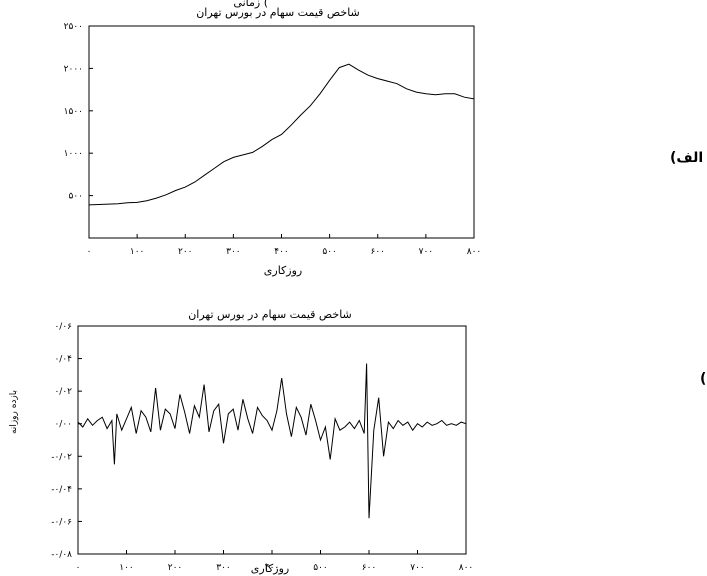 Image resolution: width=707 pixels, height=576 pixels. What do you see at coordinates (75, 197) in the screenshot?
I see `chartA-y-tick-label: ۵۰۰` at bounding box center [75, 197].